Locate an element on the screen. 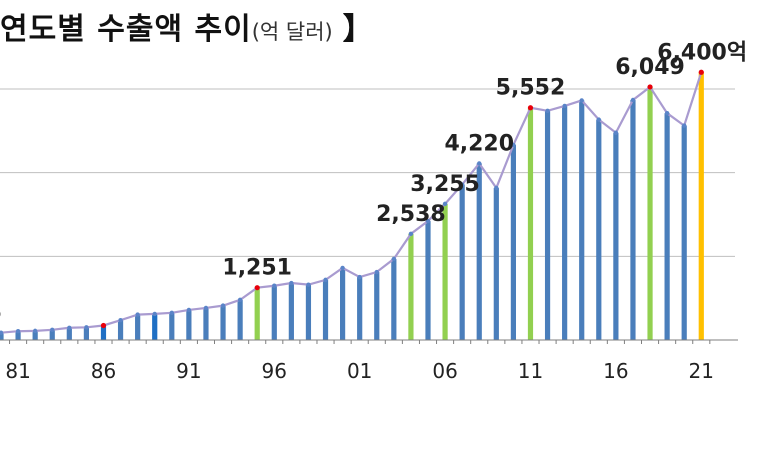 The height and width of the screenshot is (449, 760). bar-2015 is located at coordinates (599, 229).